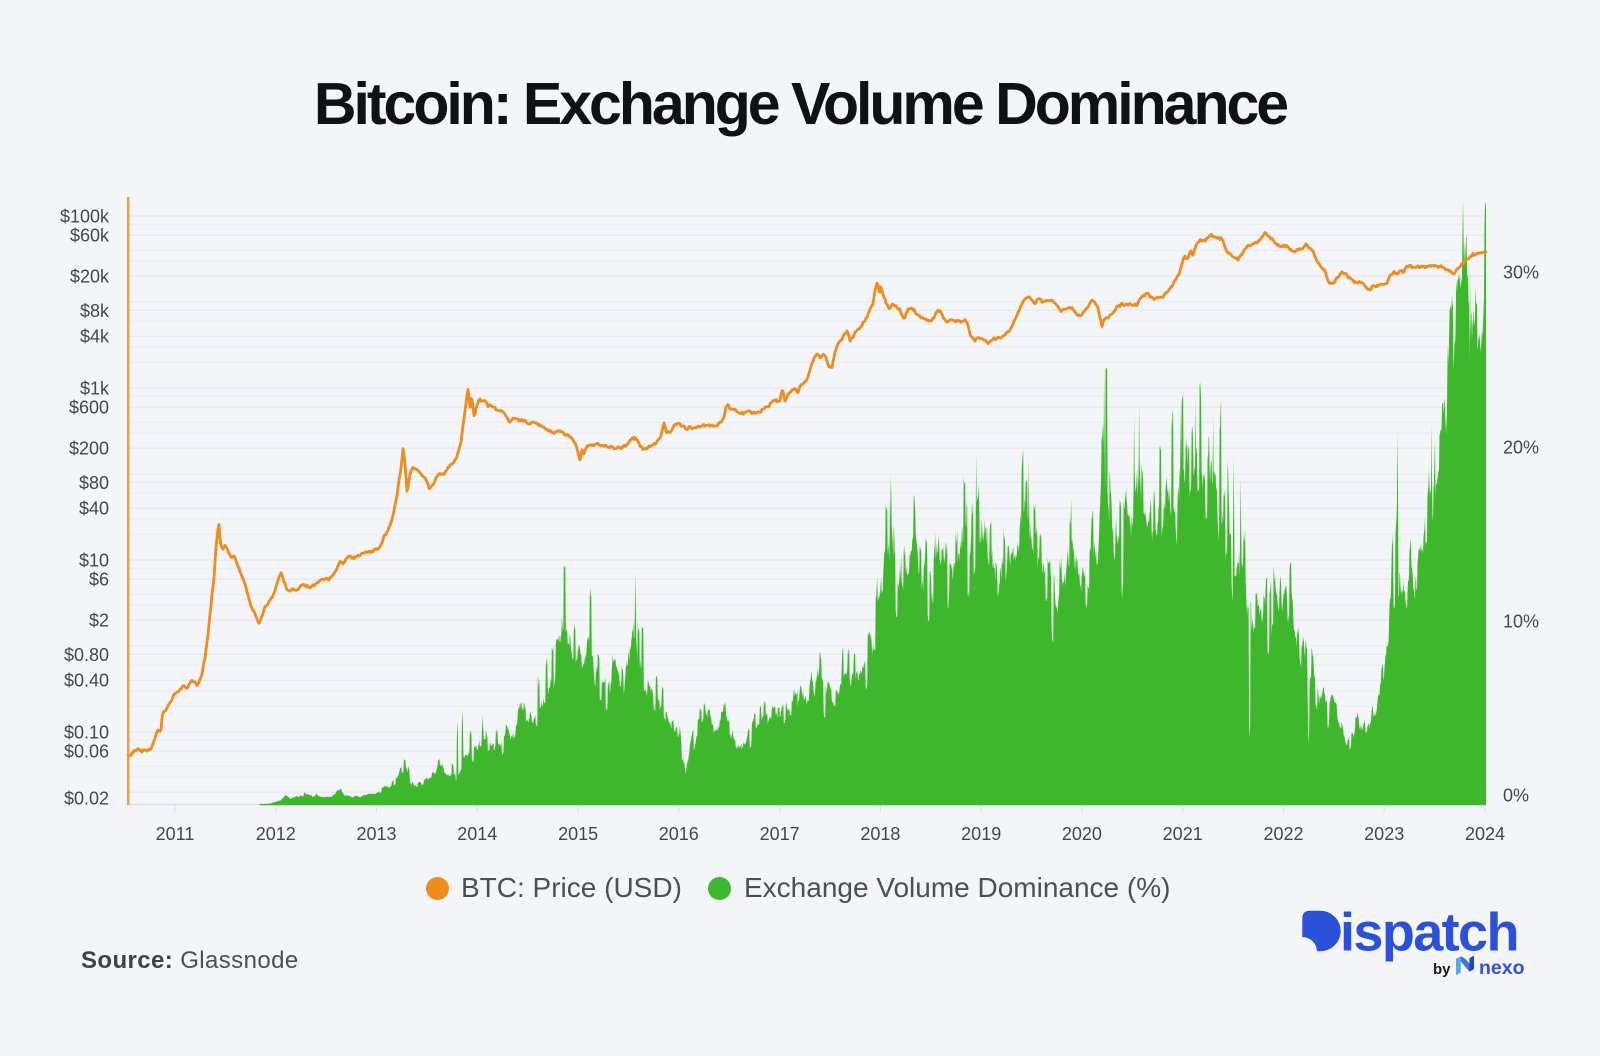 The image size is (1600, 1056). I want to click on svg-text: $6, so click(99, 580).